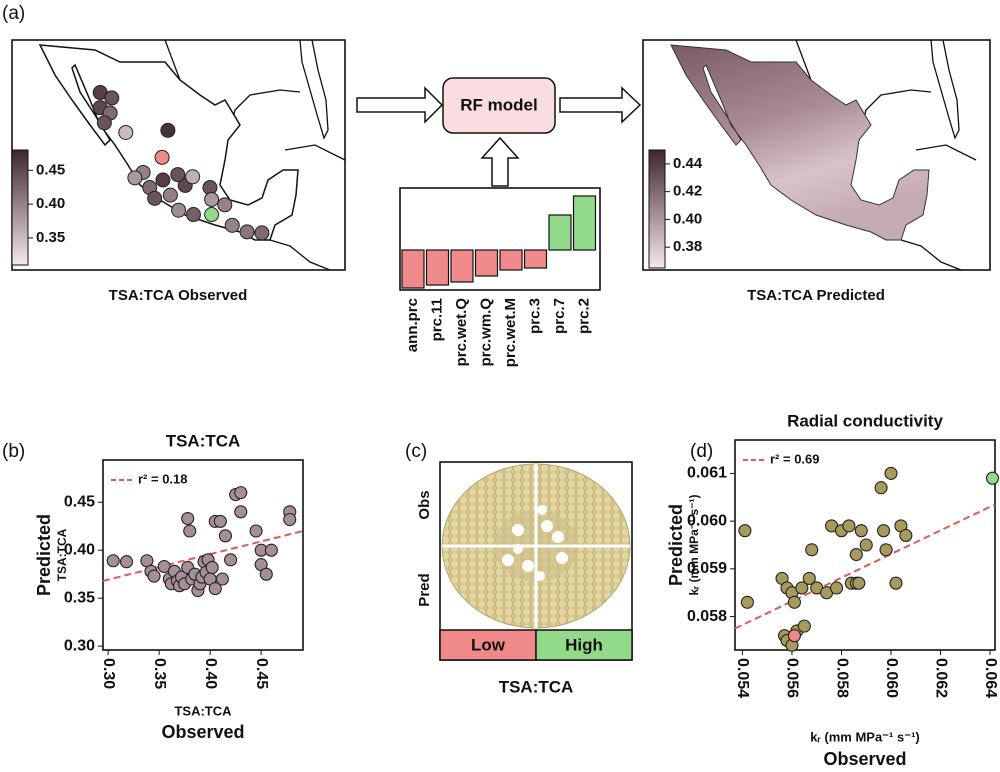 The width and height of the screenshot is (1000, 772). Describe the element at coordinates (707, 616) in the screenshot. I see `y-tick-label: 0.058` at that location.